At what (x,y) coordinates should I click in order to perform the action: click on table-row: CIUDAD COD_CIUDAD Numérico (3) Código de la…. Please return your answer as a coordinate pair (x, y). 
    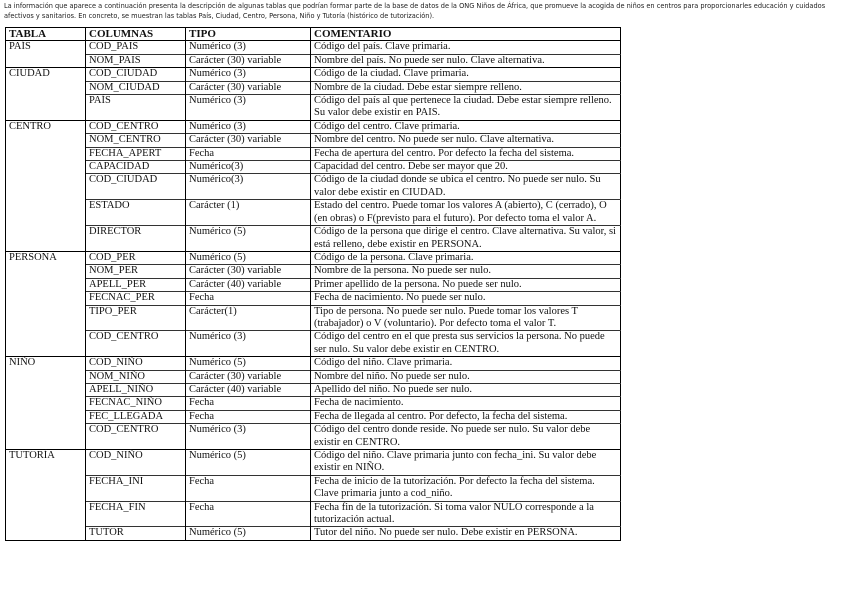
    Looking at the image, I should click on (313, 94).